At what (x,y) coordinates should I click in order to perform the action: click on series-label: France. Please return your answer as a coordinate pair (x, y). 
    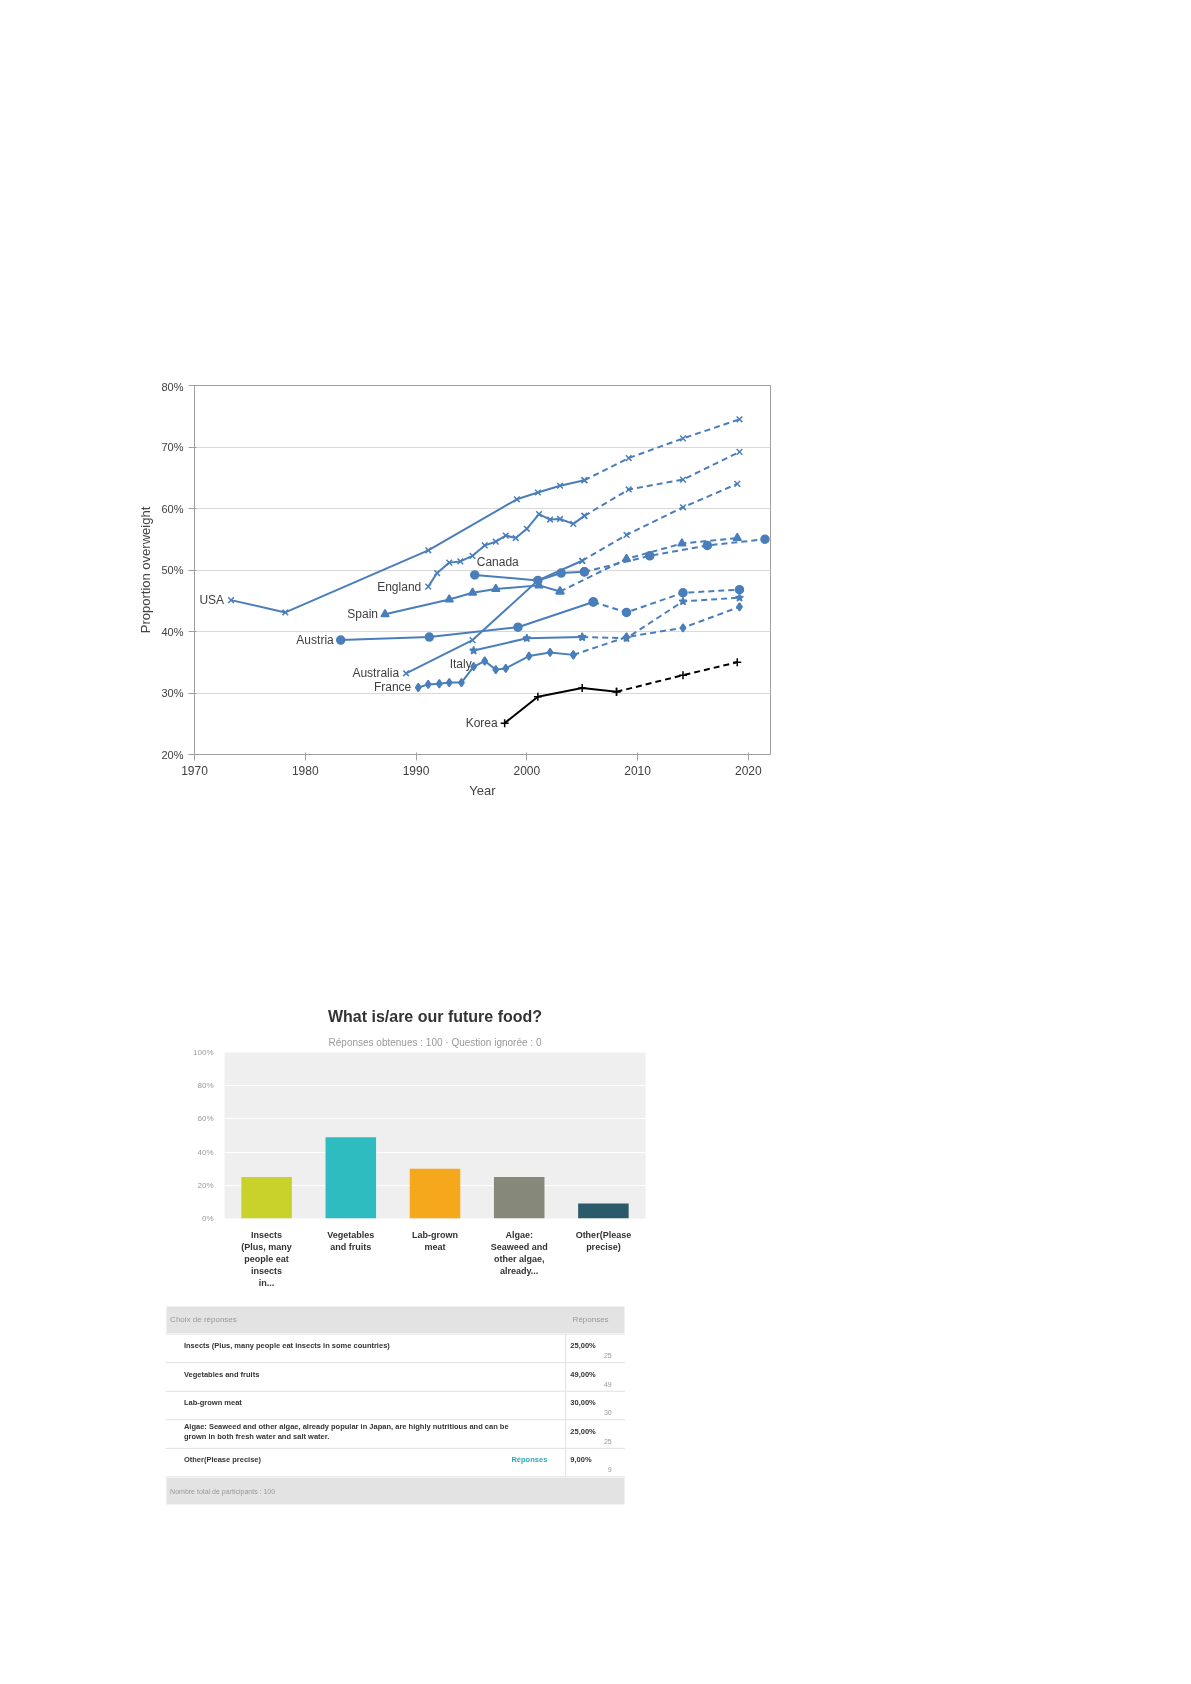
    Looking at the image, I should click on (392, 687).